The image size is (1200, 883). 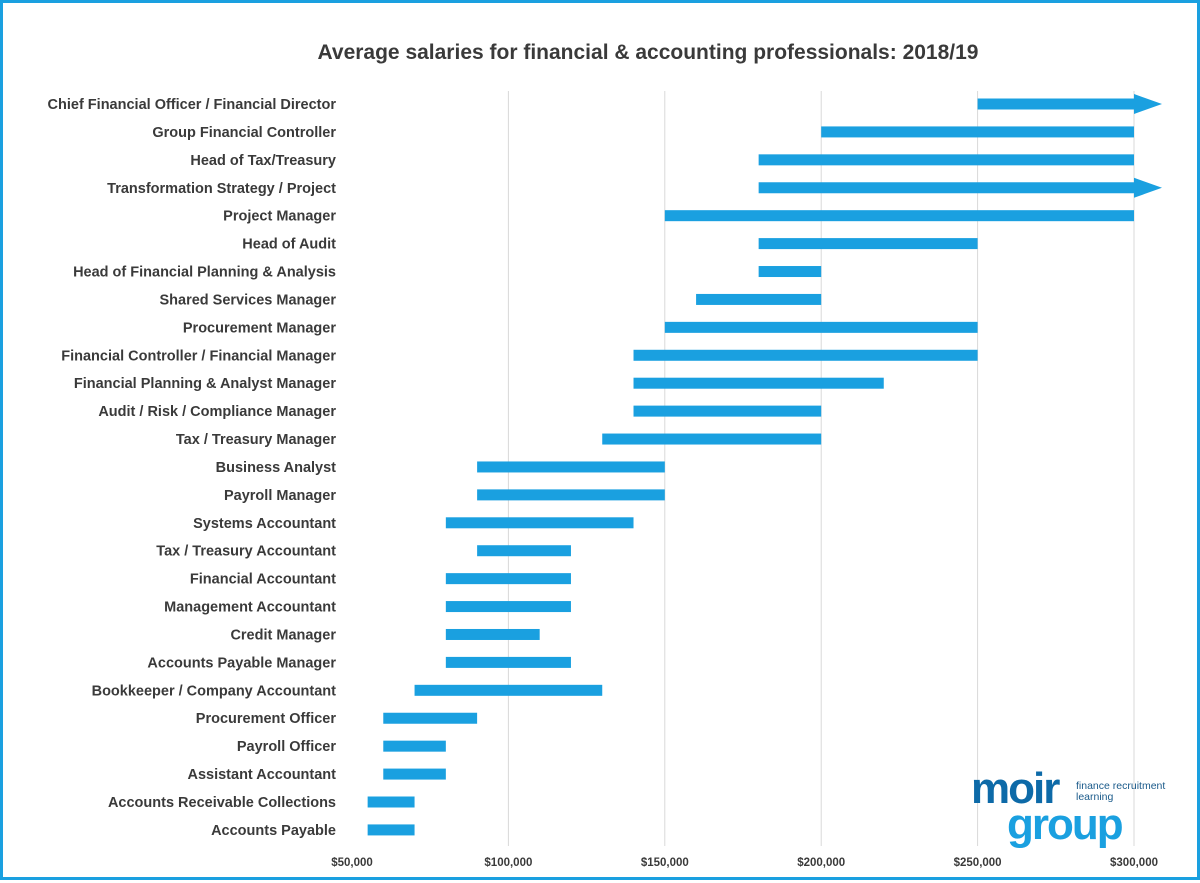 What do you see at coordinates (280, 496) in the screenshot?
I see `category-label: Payroll Manager` at bounding box center [280, 496].